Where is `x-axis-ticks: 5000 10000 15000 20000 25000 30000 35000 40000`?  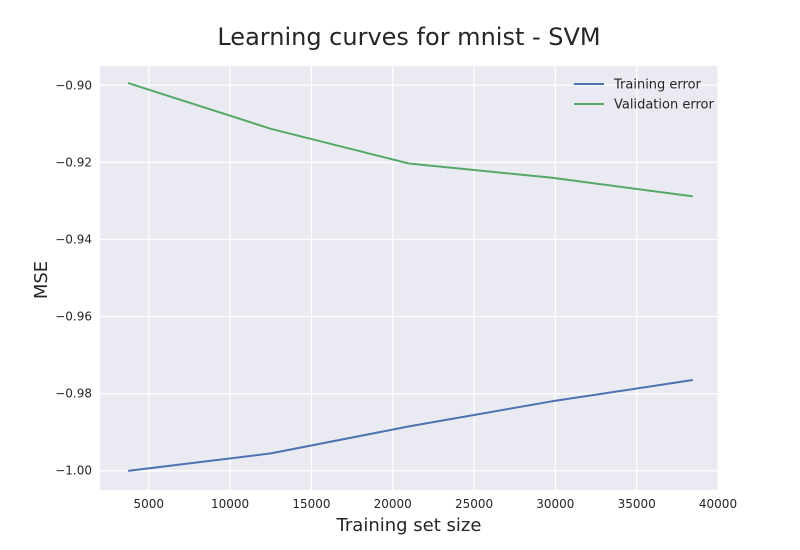
x-axis-ticks: 5000 10000 15000 20000 25000 30000 35000 40000 is located at coordinates (436, 504).